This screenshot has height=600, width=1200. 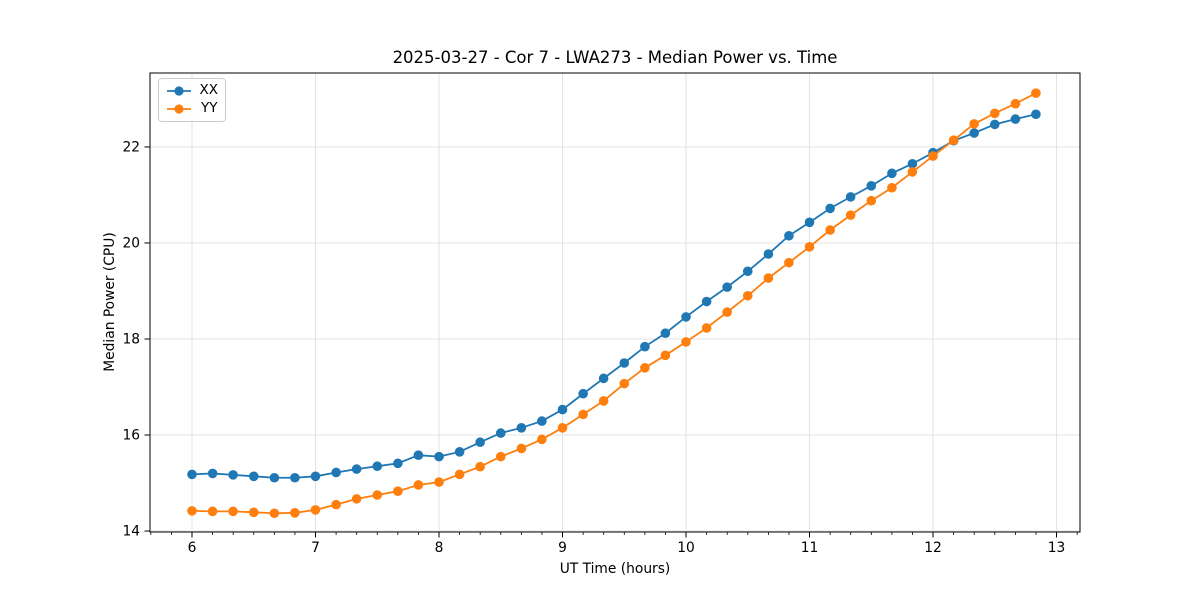 What do you see at coordinates (192, 91) in the screenshot?
I see `legend-item-xx: XX` at bounding box center [192, 91].